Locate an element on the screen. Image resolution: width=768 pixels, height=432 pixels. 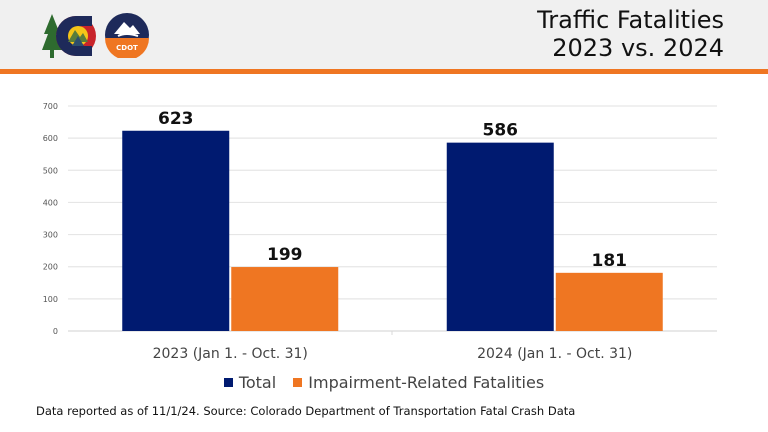
x-category-label: 2024 (Jan 1. - Oct. 31) is located at coordinates (554, 354).